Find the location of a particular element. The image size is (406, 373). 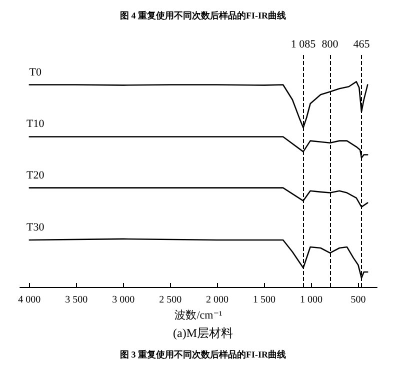

x-tick-label: 4 000 is located at coordinates (29, 300).